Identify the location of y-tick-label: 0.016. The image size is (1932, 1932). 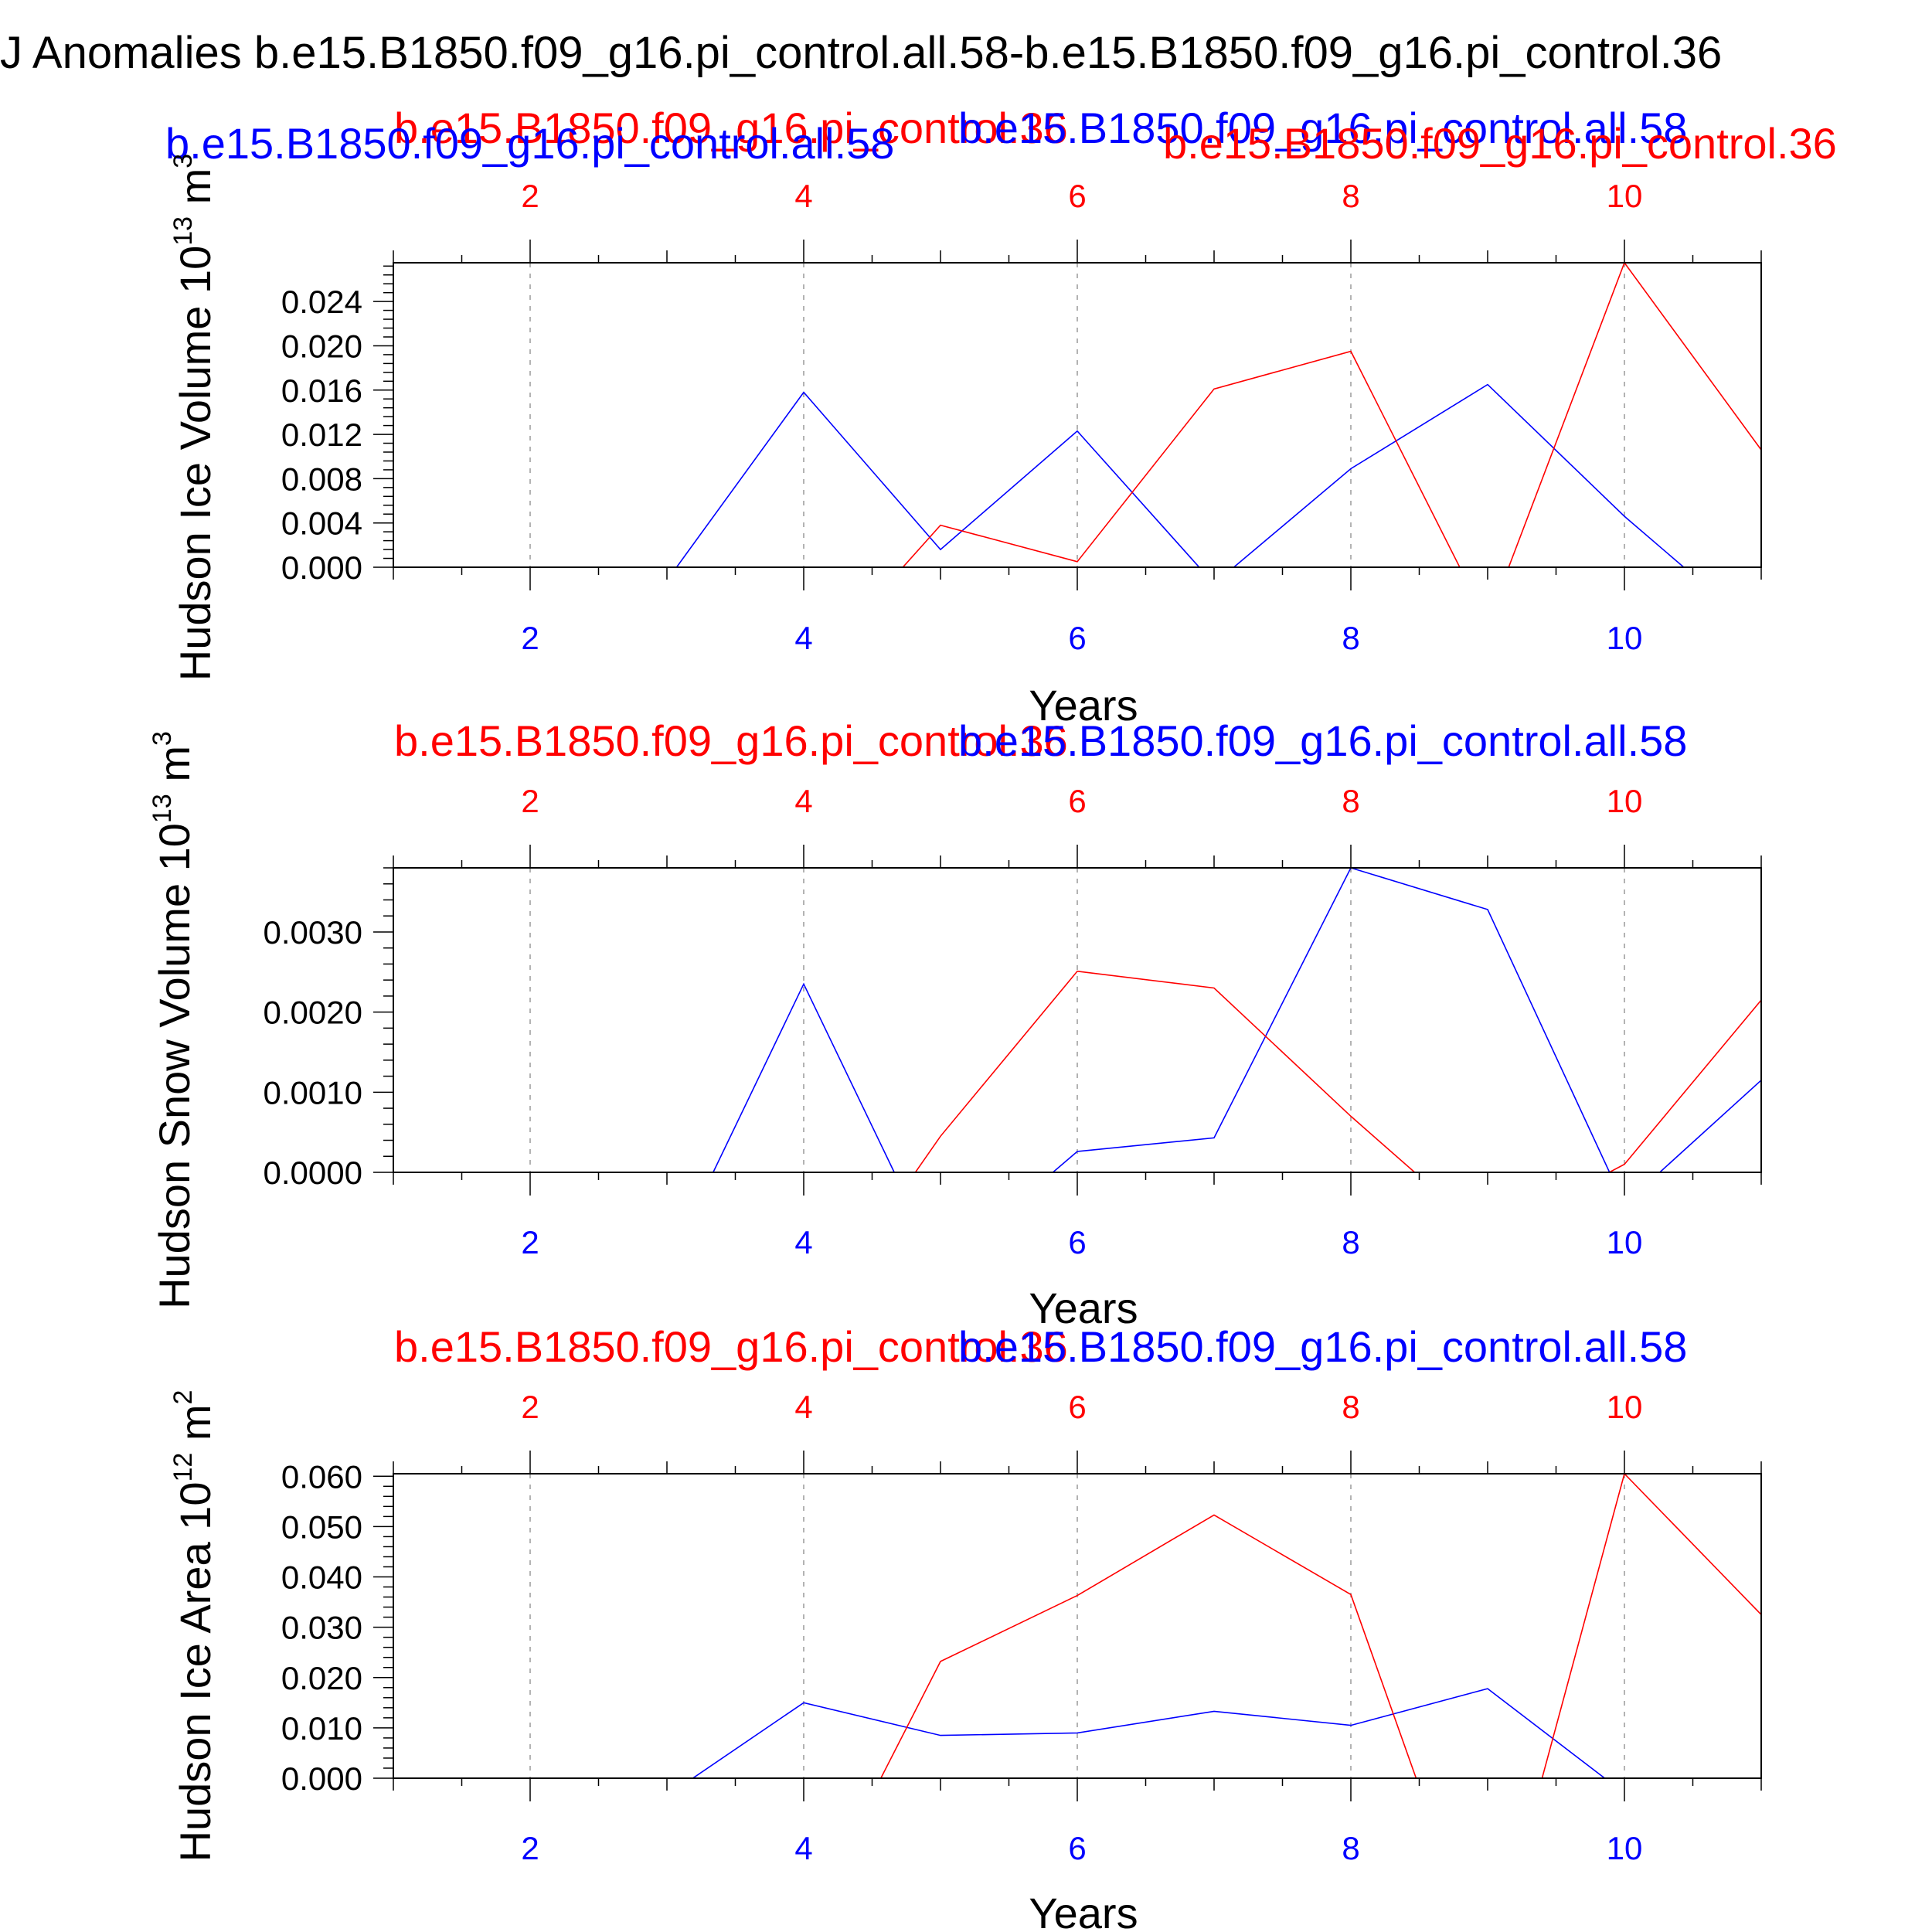
(321, 390).